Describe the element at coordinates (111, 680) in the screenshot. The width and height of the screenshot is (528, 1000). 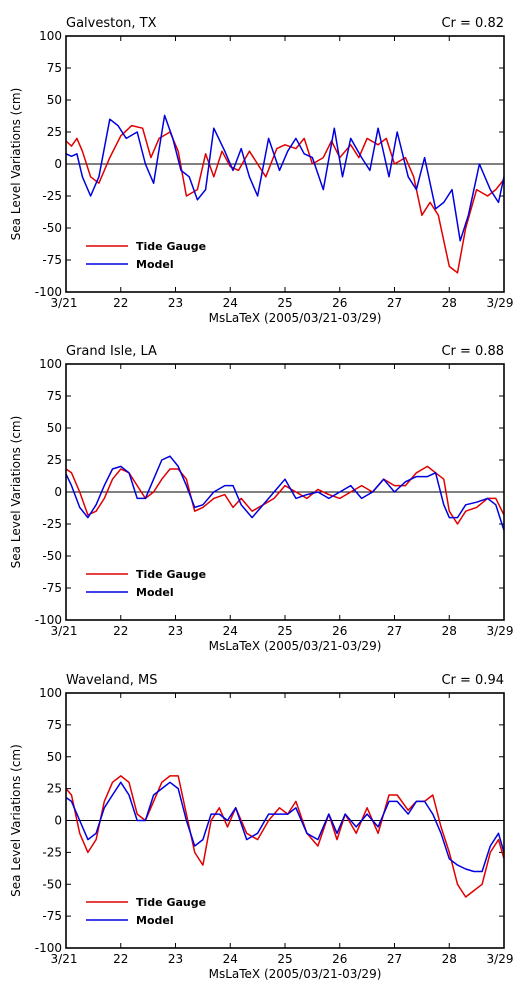
I see `panel-title: Waveland, MS` at that location.